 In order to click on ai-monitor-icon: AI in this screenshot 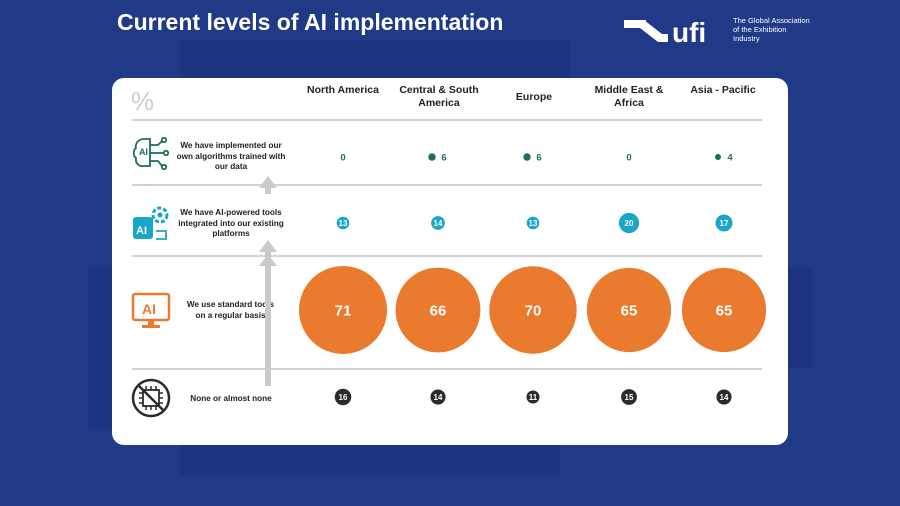, I will do `click(151, 310)`.